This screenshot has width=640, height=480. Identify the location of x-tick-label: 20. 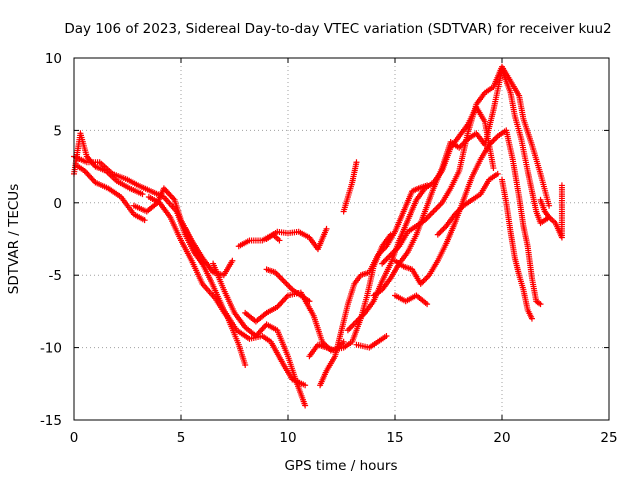
(501, 438).